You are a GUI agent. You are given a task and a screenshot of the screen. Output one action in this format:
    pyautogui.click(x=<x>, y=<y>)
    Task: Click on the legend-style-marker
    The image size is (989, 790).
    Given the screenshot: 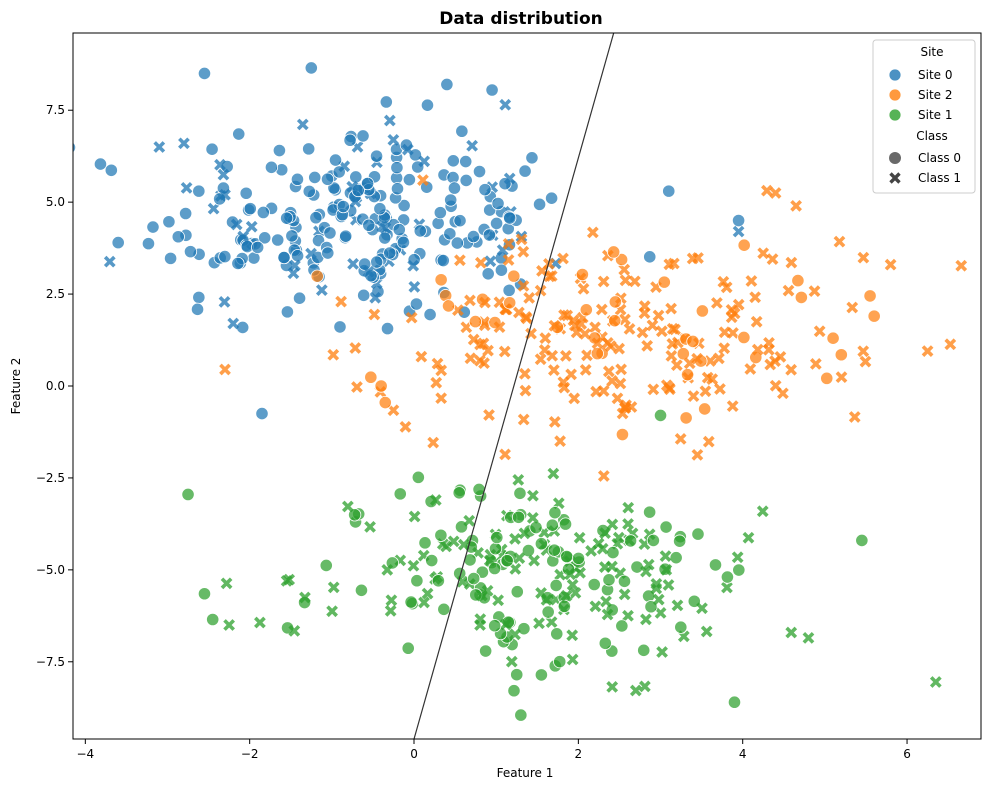 What is the action you would take?
    pyautogui.click(x=895, y=158)
    